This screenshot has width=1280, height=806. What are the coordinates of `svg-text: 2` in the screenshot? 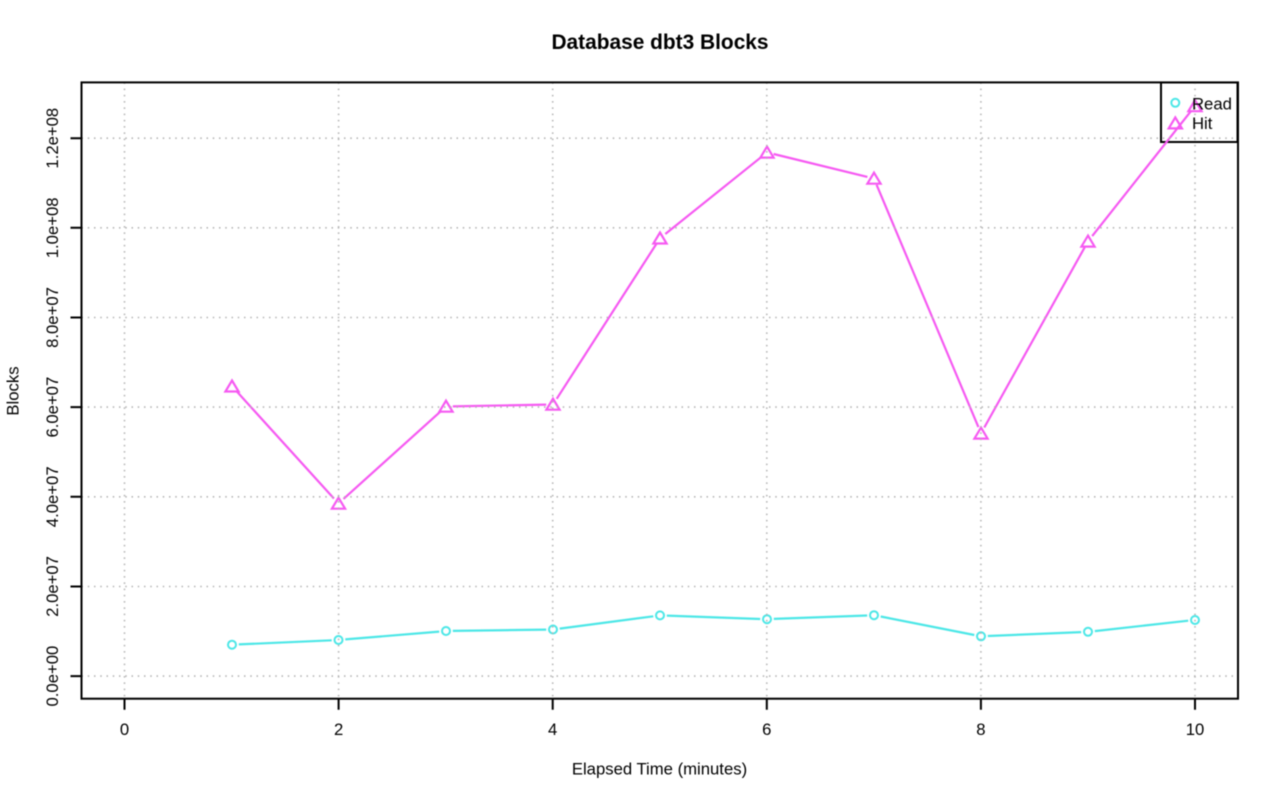 It's located at (338, 729).